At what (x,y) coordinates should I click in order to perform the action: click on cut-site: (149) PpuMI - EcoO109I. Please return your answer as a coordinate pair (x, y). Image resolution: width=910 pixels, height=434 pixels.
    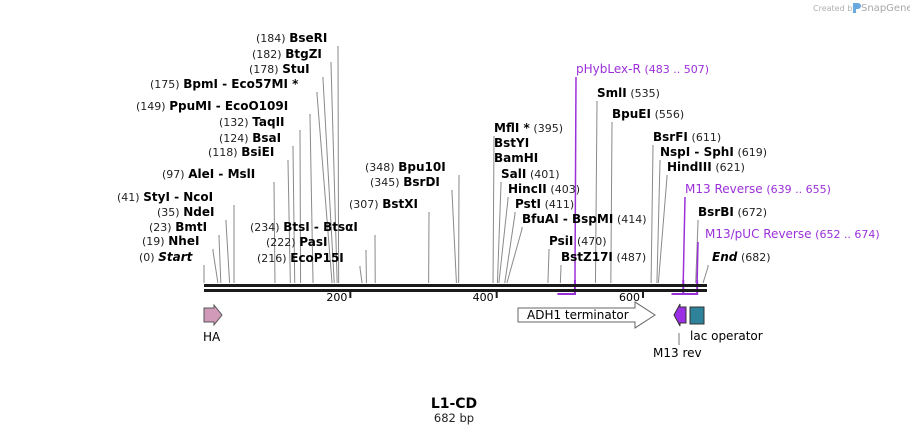
    Looking at the image, I should click on (212, 106).